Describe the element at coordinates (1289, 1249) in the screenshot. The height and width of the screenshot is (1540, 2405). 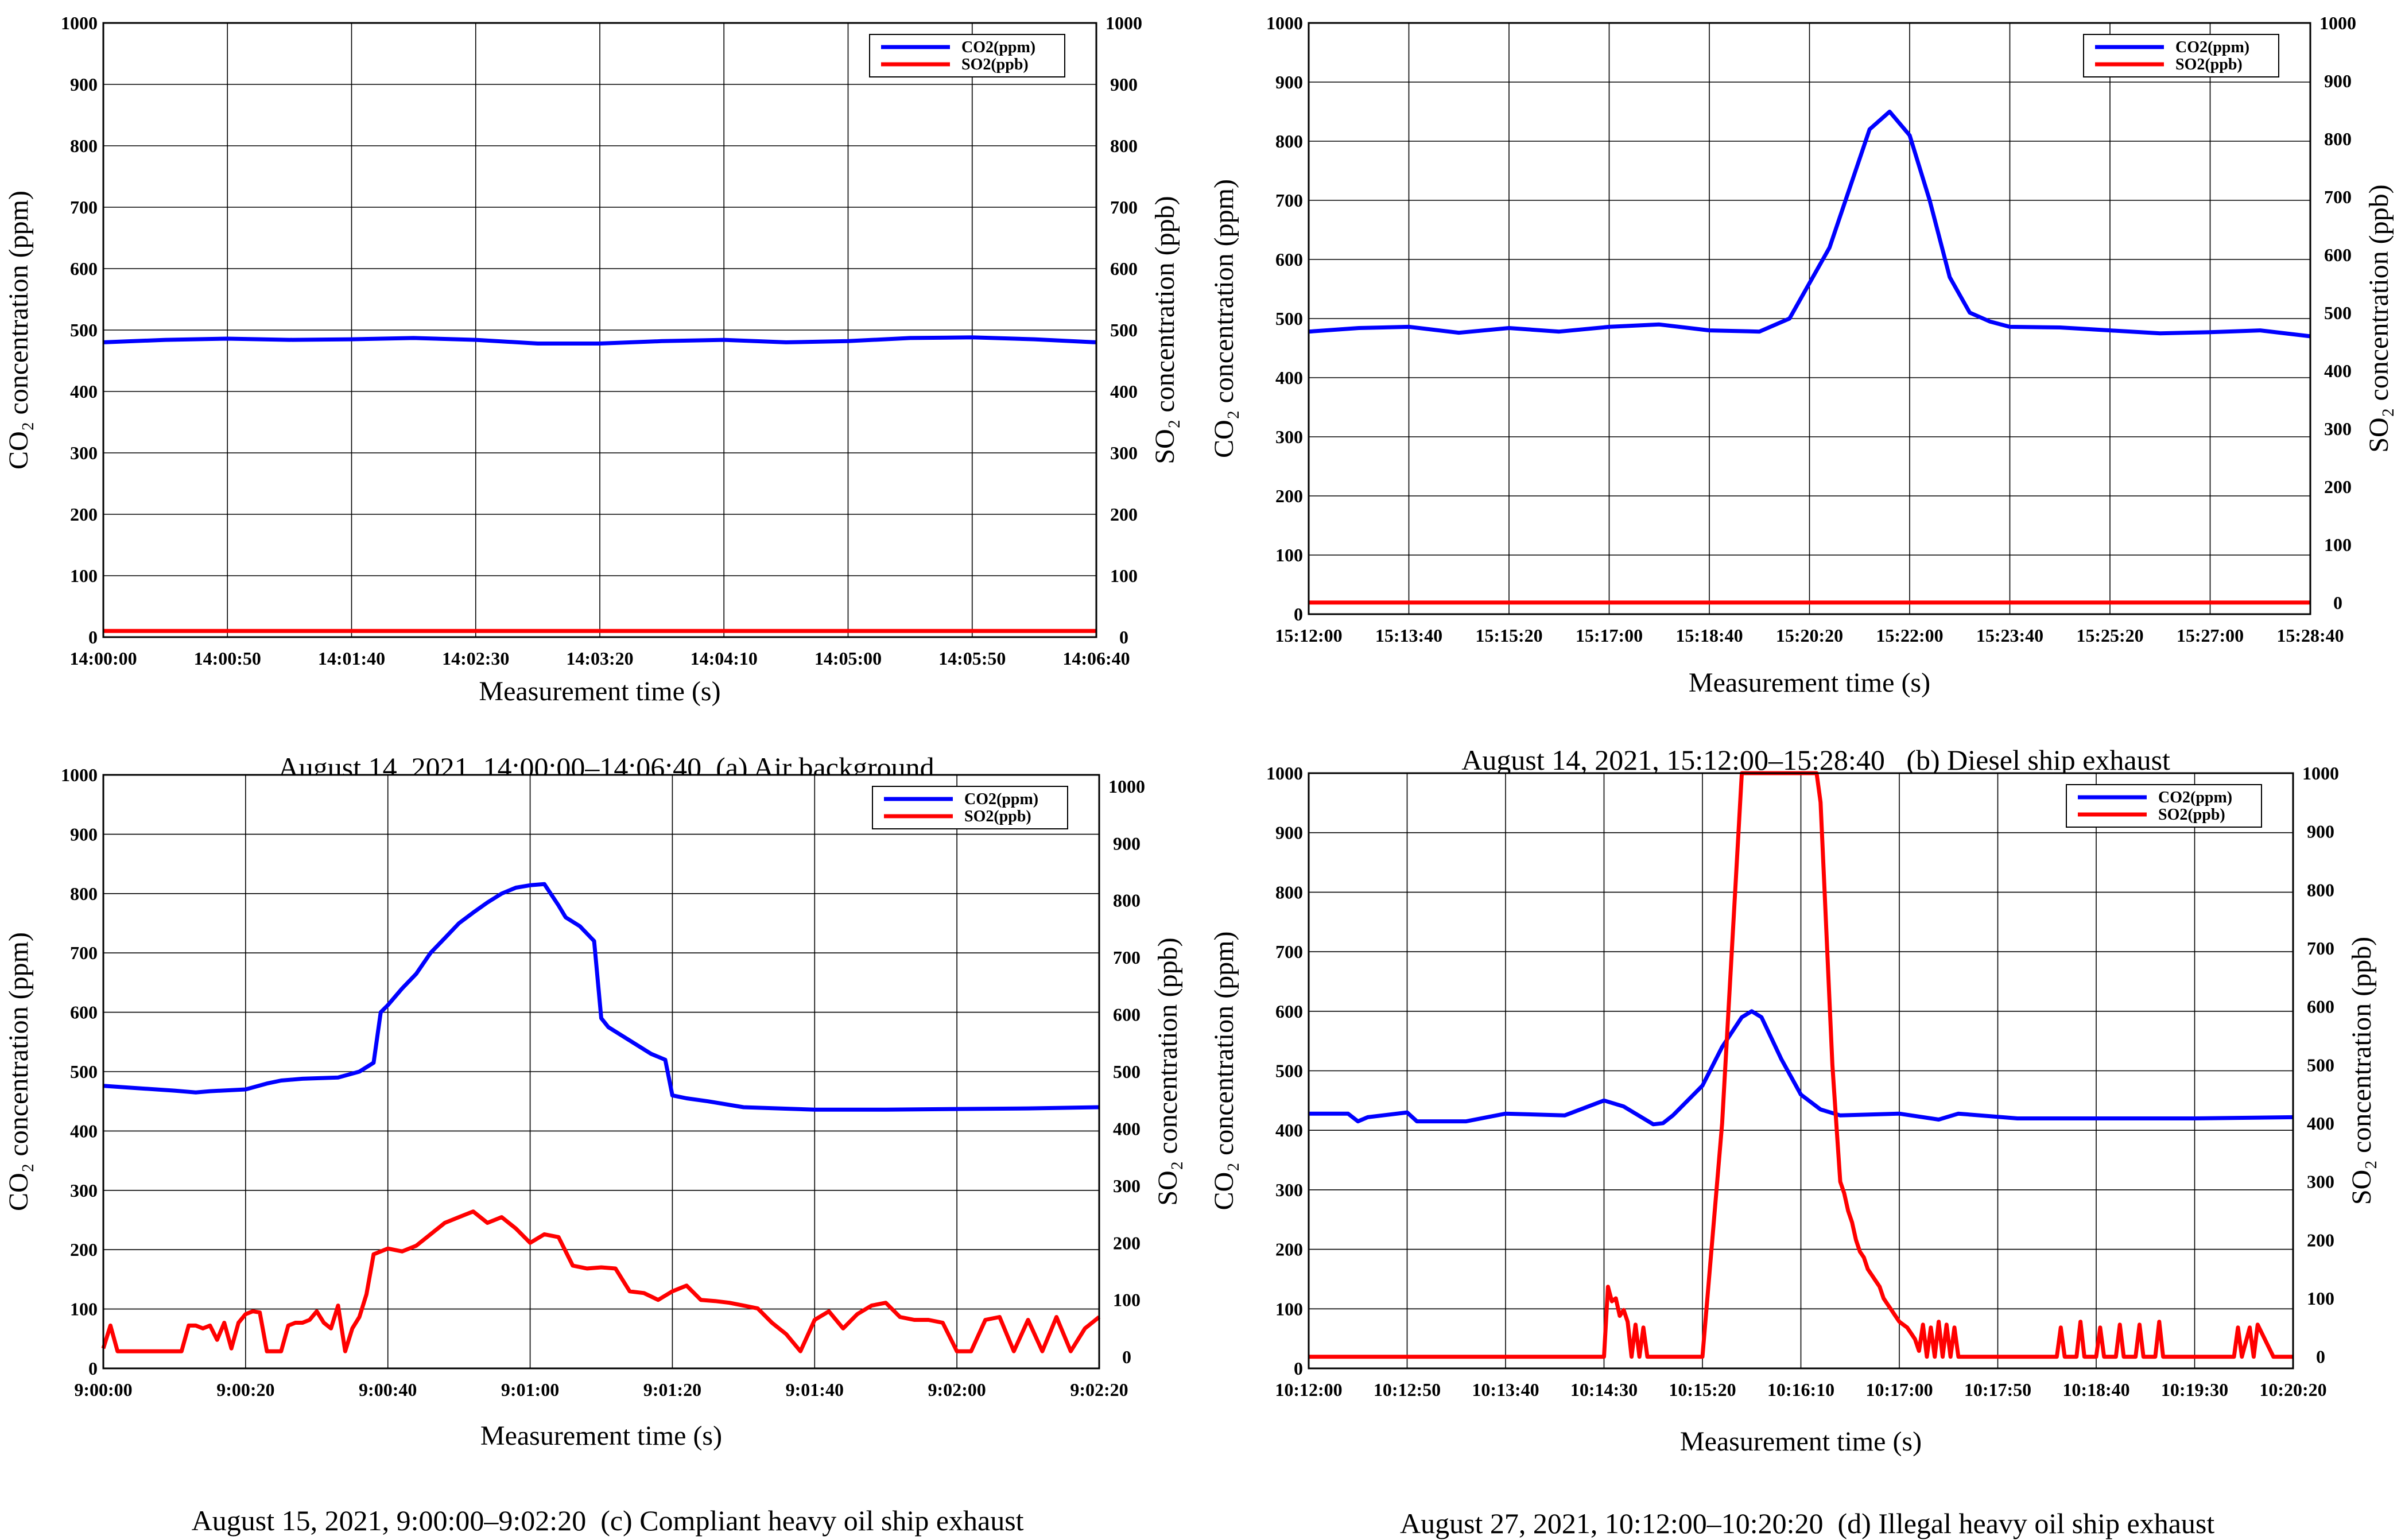
I see `y-left-tick-label-d: 200` at that location.